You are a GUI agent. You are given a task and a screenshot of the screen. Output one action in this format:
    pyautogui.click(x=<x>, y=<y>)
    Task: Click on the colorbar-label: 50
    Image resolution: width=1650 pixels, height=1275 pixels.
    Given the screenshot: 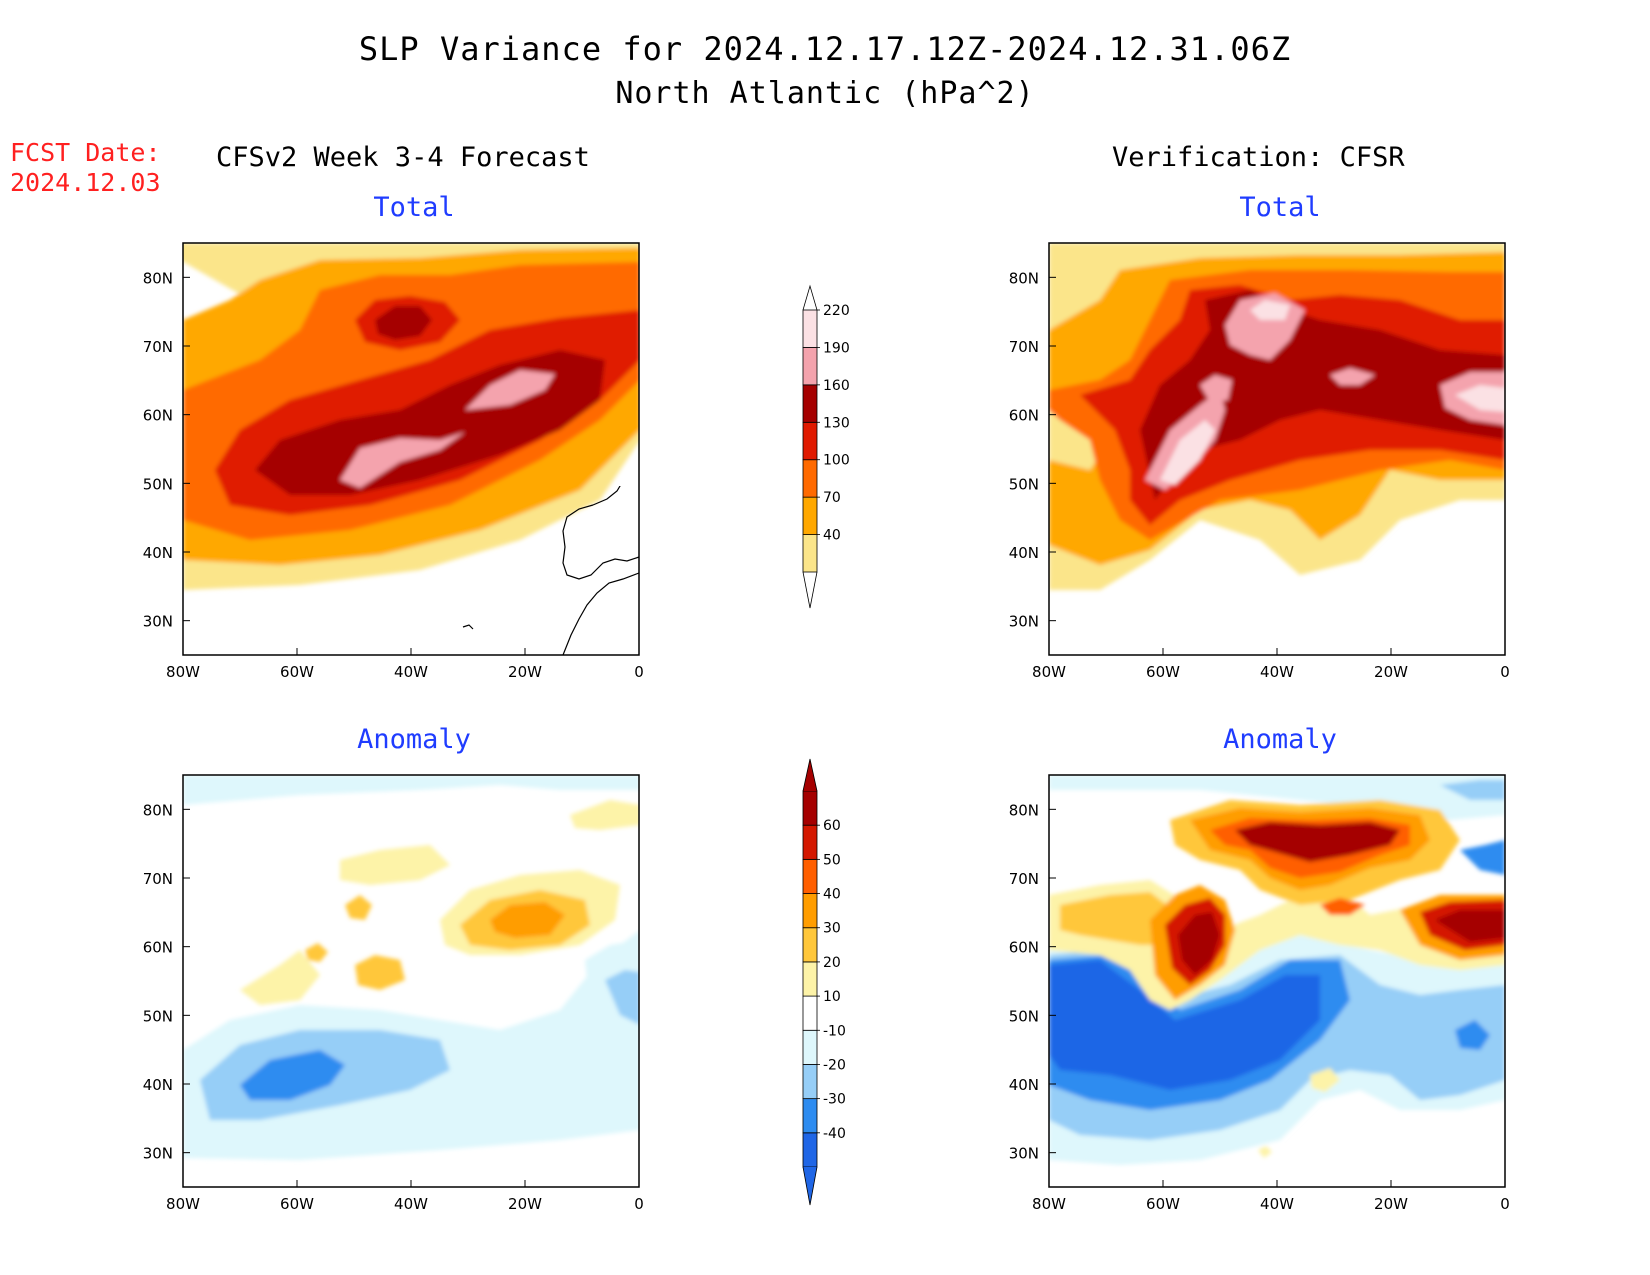 What is the action you would take?
    pyautogui.click(x=832, y=860)
    